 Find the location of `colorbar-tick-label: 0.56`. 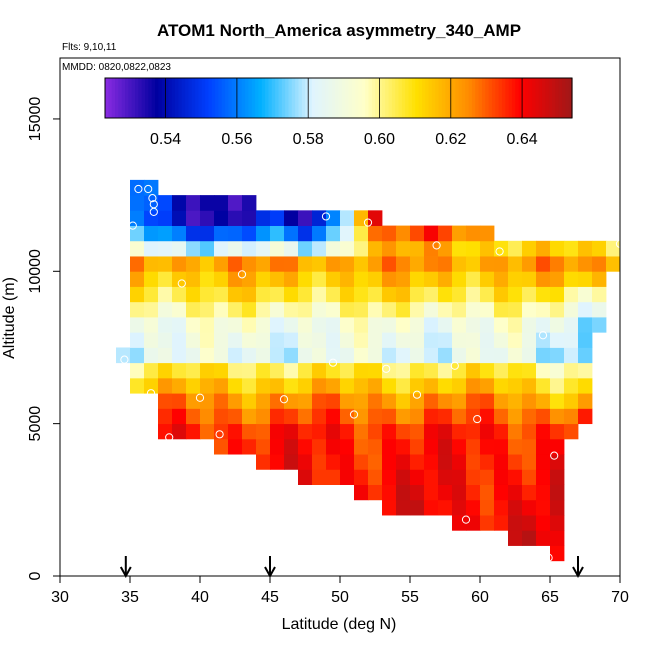

colorbar-tick-label: 0.56 is located at coordinates (236, 139).